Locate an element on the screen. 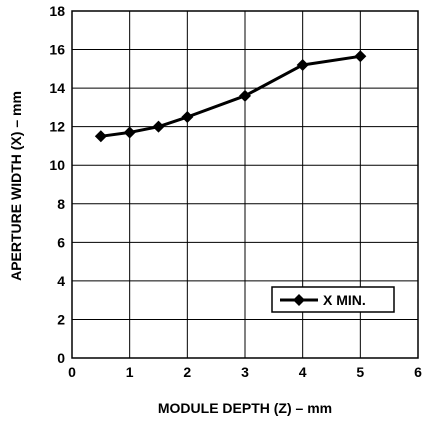  x-axis-tick-labels: 0 1 2 3 4 5 6 is located at coordinates (245, 372).